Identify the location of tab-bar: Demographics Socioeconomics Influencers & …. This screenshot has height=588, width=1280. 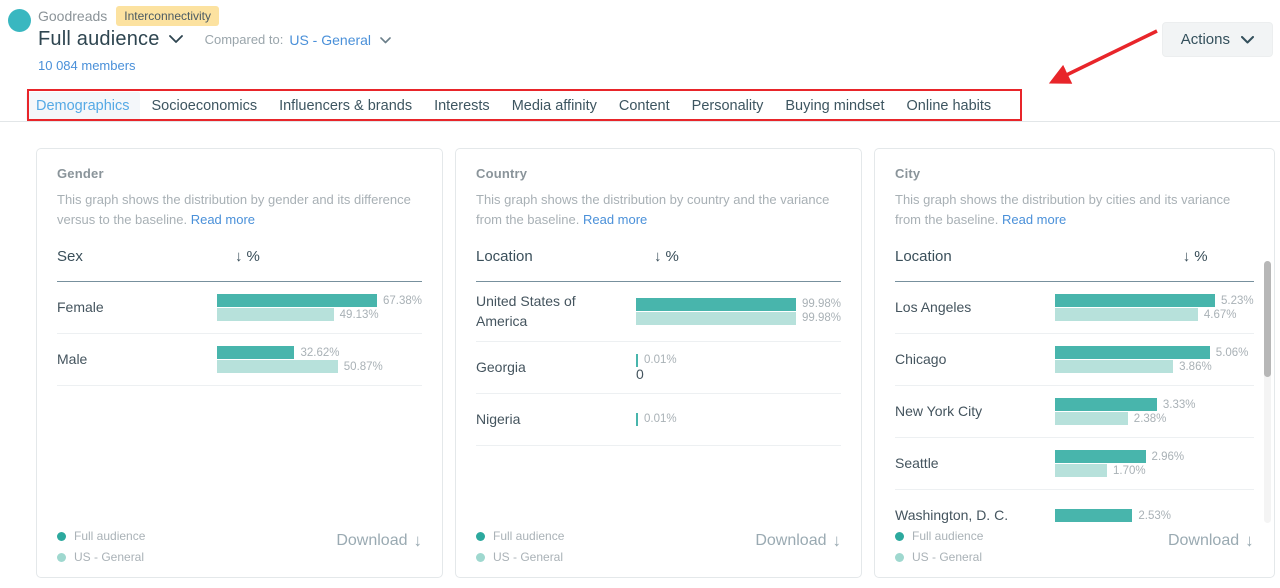
(640, 106).